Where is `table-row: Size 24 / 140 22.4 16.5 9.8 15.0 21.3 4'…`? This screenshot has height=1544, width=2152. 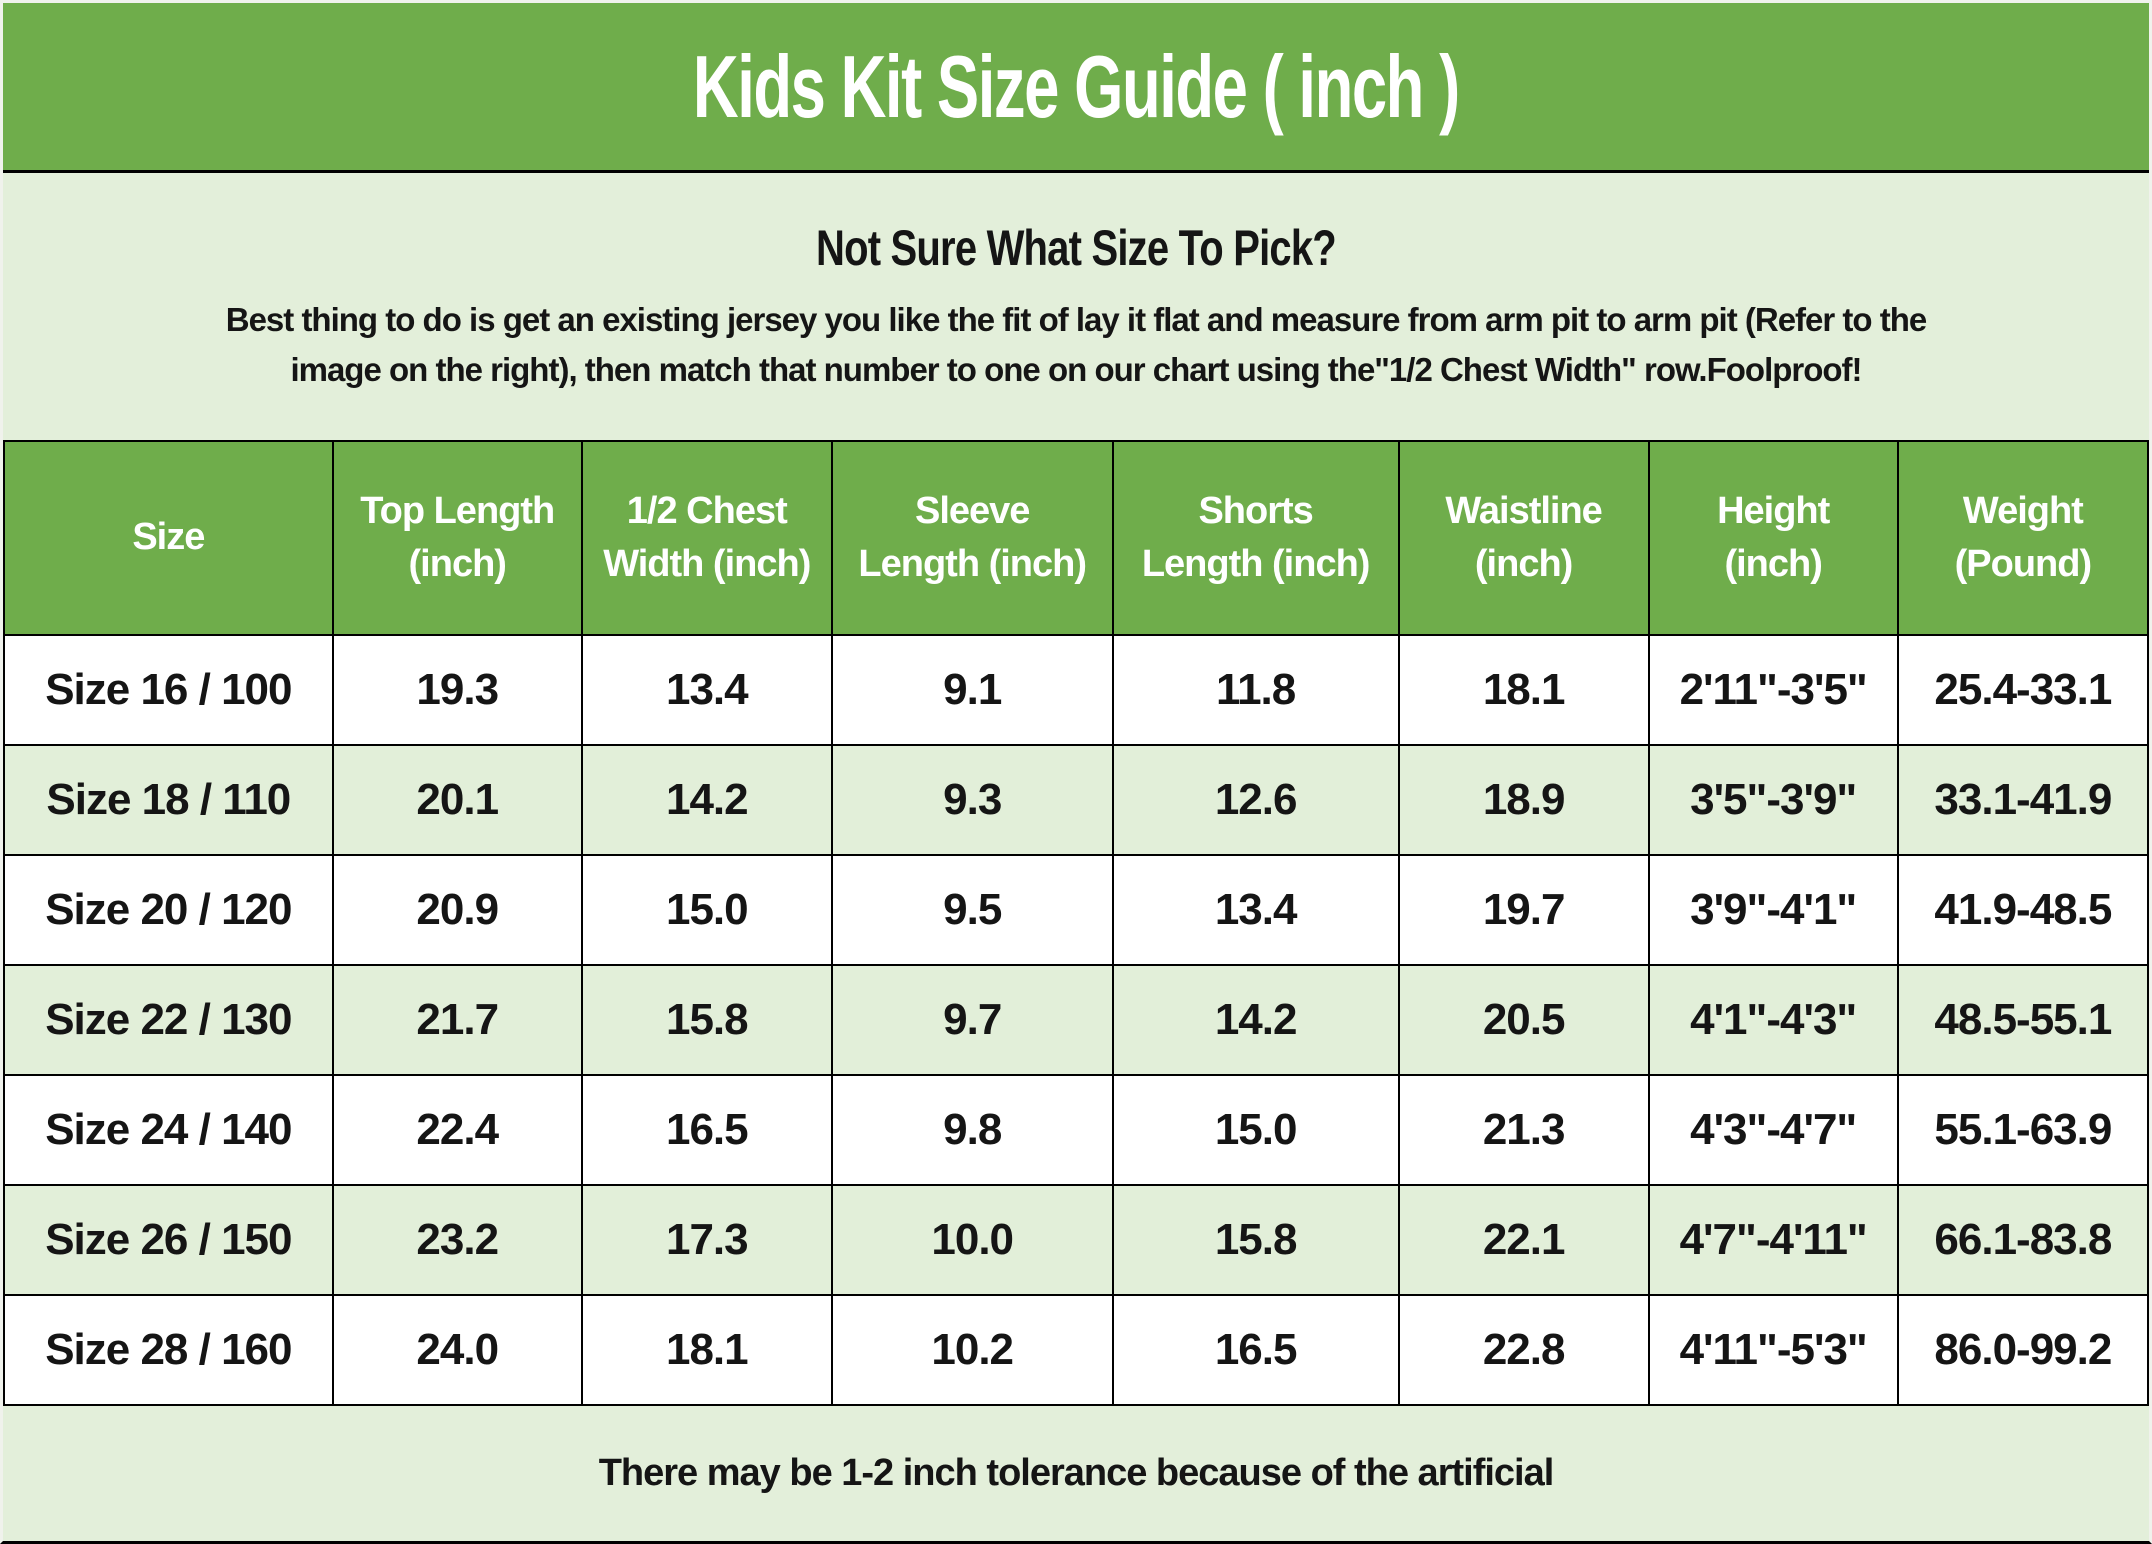 table-row: Size 24 / 140 22.4 16.5 9.8 15.0 21.3 4'… is located at coordinates (1076, 1130).